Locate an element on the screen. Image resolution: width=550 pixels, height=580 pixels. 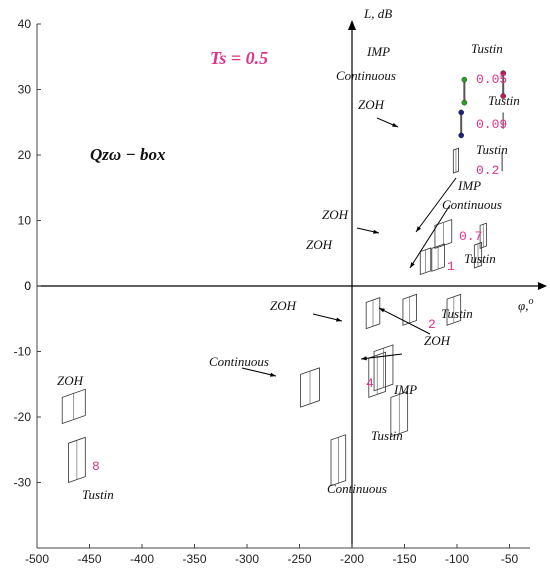
y-axis-title: L, dB is located at coordinates (377, 13).